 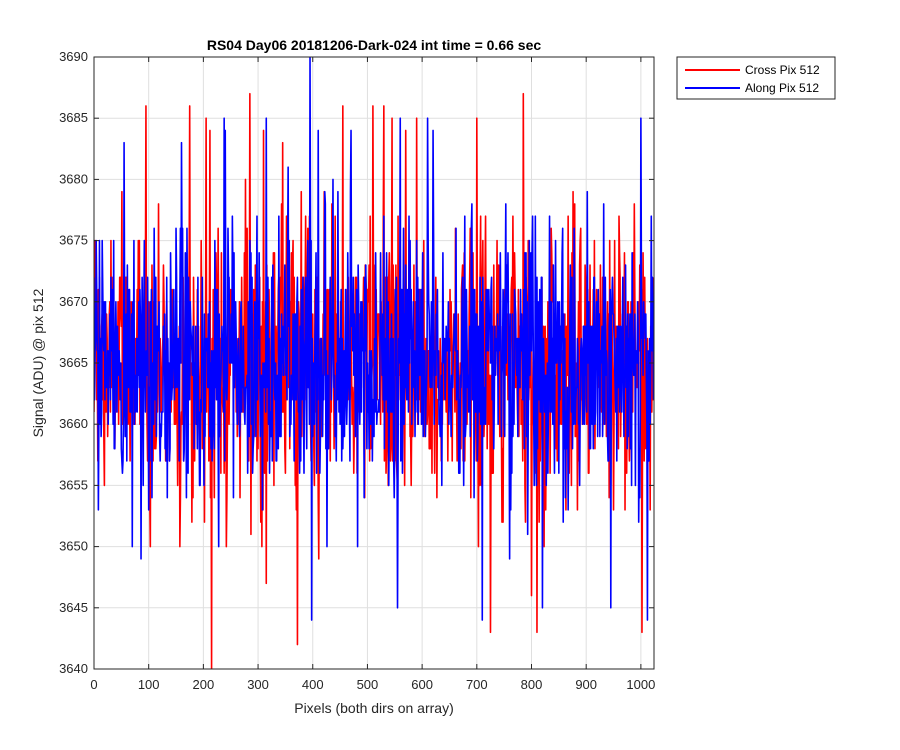 What do you see at coordinates (477, 684) in the screenshot?
I see `x-tick-label: 700` at bounding box center [477, 684].